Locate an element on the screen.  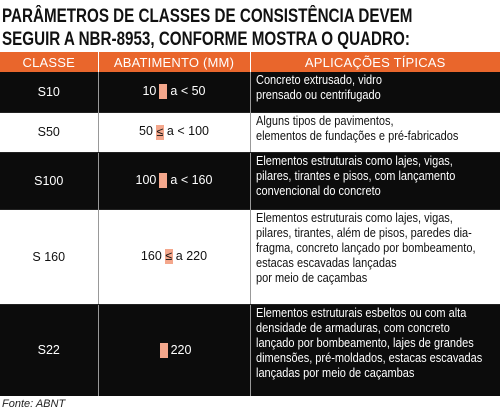
value-text: a < 50 is located at coordinates (188, 91).